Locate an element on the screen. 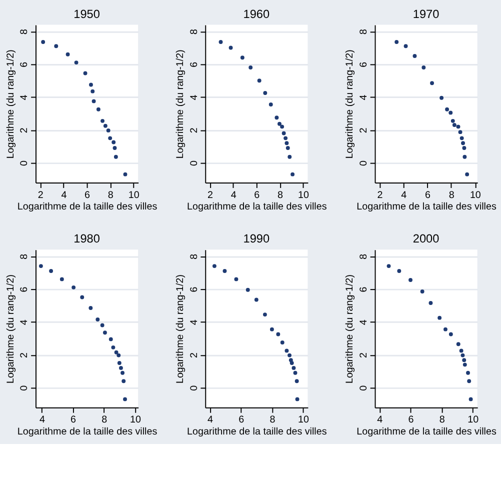  y-tick-label: 6 is located at coordinates (364, 64).